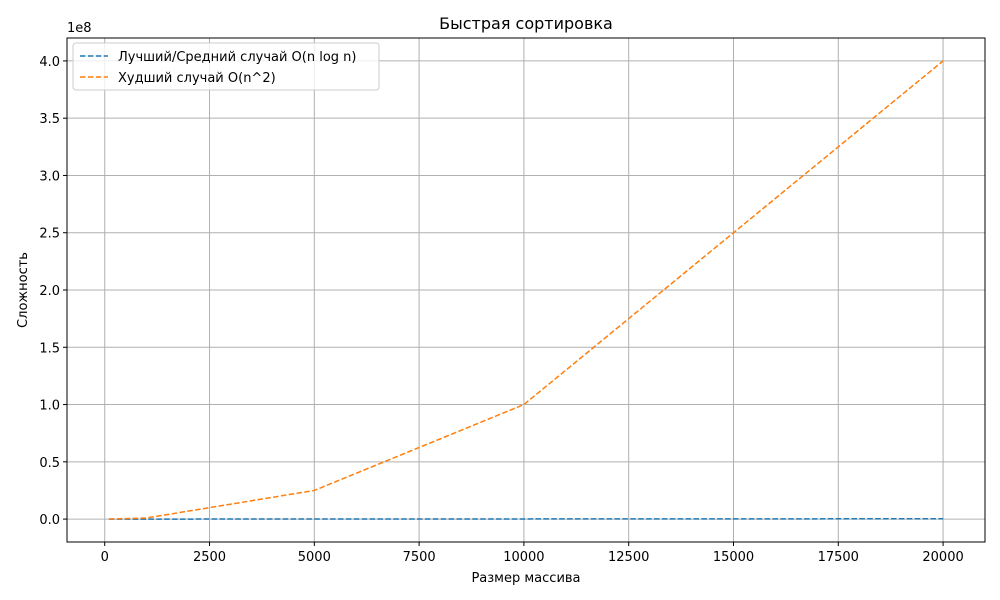  What do you see at coordinates (49, 520) in the screenshot?
I see `y-tick-label: 0.0` at bounding box center [49, 520].